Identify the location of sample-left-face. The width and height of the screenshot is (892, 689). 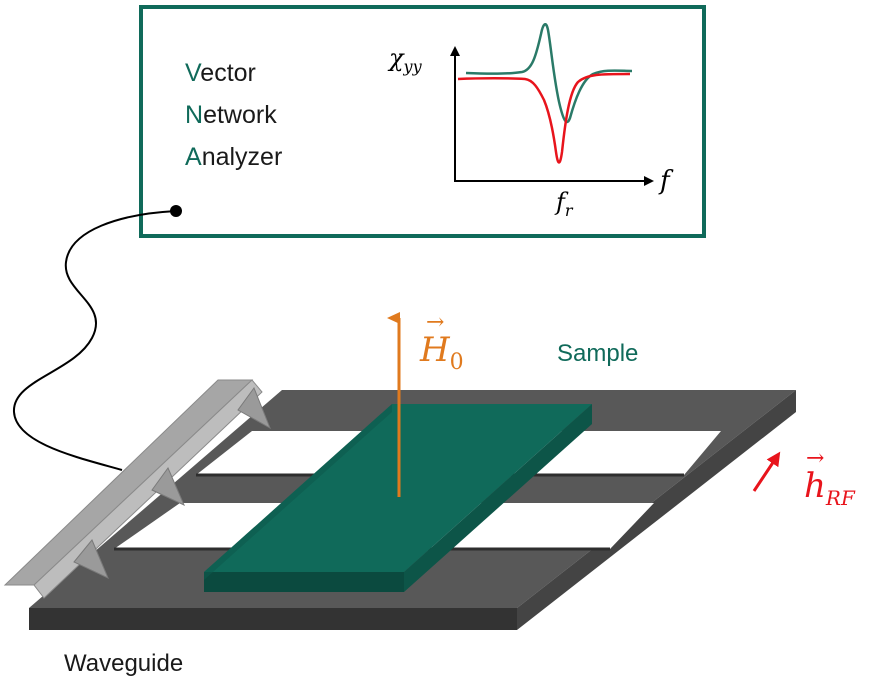
(298, 492).